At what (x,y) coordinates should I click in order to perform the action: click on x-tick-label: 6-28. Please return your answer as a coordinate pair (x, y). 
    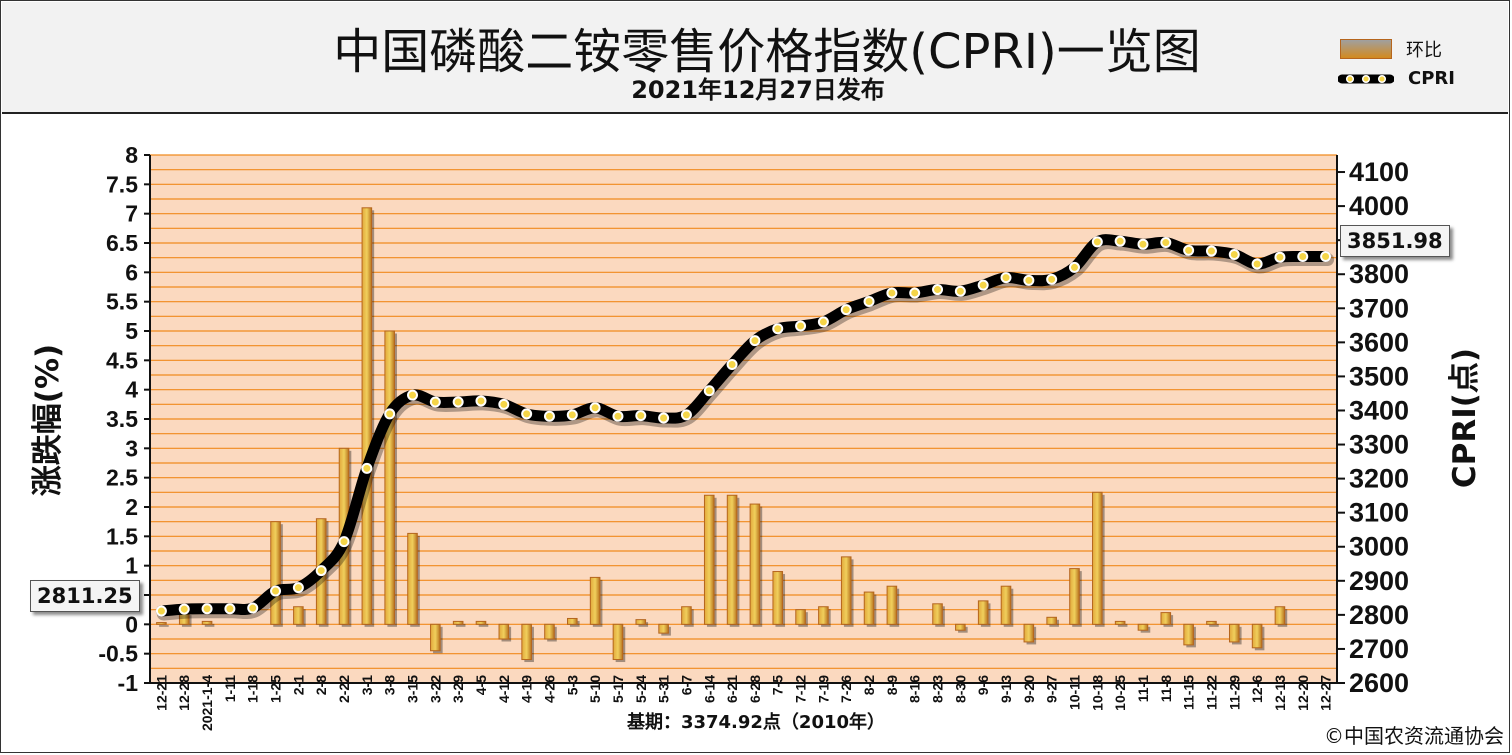
    Looking at the image, I should click on (755, 689).